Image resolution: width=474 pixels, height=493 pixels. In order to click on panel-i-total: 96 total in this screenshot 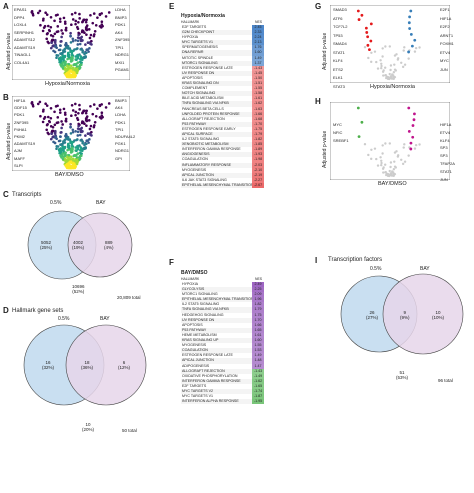, I will do `click(445, 380)`.